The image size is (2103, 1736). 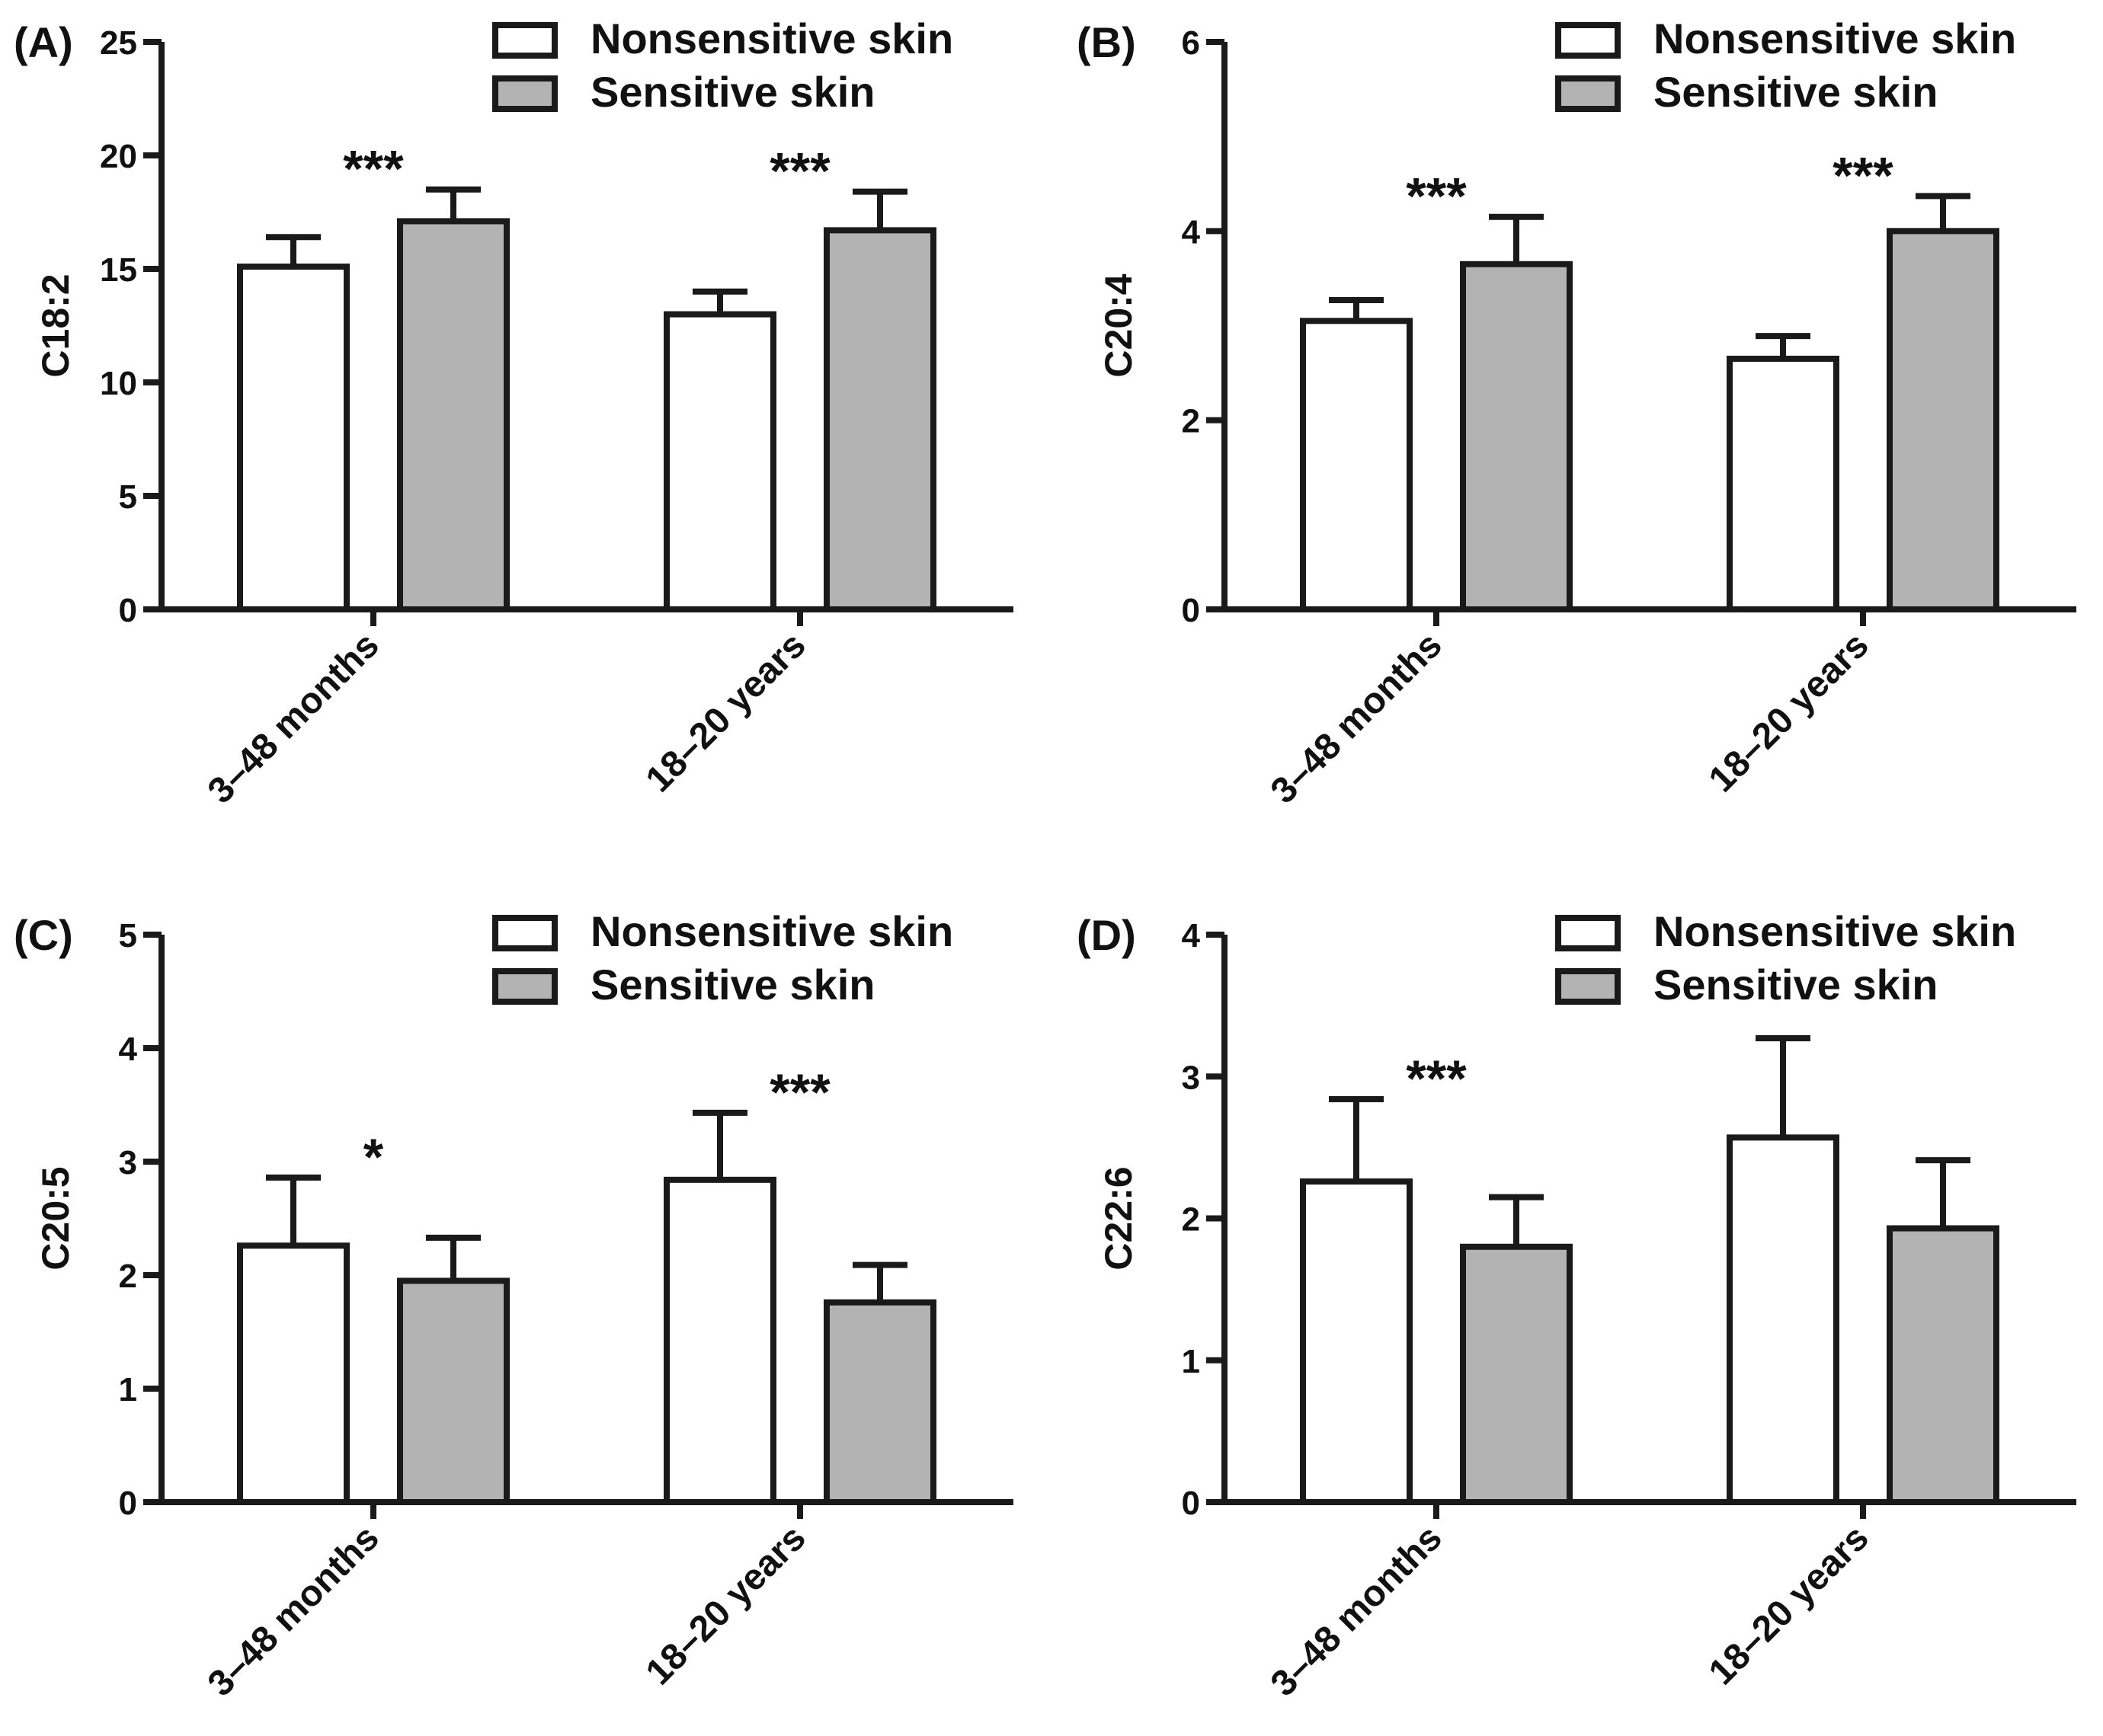 What do you see at coordinates (118, 43) in the screenshot?
I see `y-tick-label: 25` at bounding box center [118, 43].